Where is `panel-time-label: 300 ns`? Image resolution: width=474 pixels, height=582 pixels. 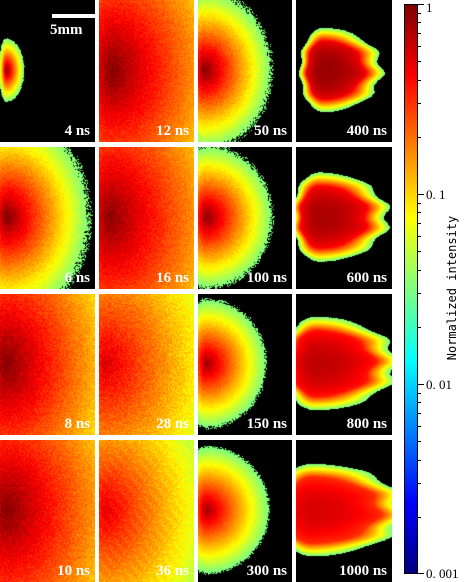
panel-time-label: 300 ns is located at coordinates (266, 571).